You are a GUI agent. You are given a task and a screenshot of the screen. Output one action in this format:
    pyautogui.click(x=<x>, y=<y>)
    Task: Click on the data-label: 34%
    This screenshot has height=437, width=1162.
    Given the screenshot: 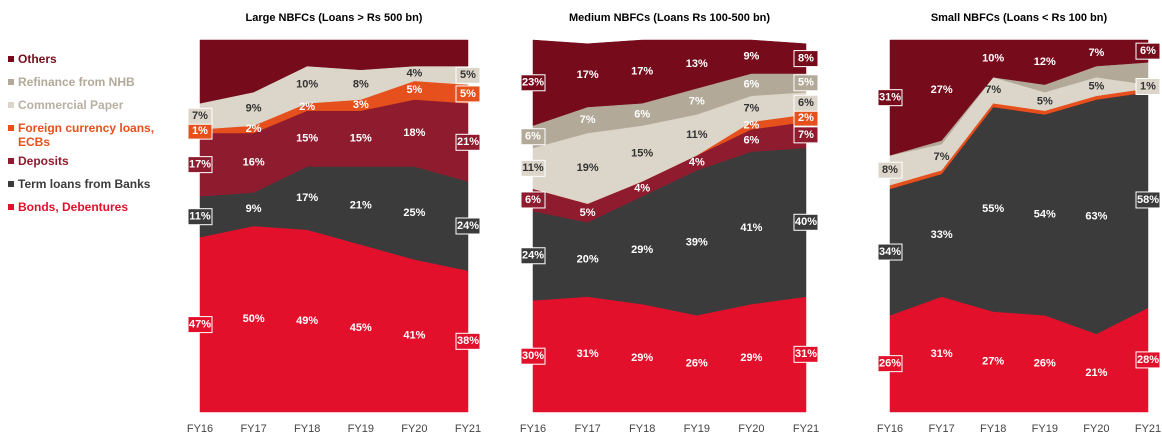 What is the action you would take?
    pyautogui.click(x=890, y=252)
    